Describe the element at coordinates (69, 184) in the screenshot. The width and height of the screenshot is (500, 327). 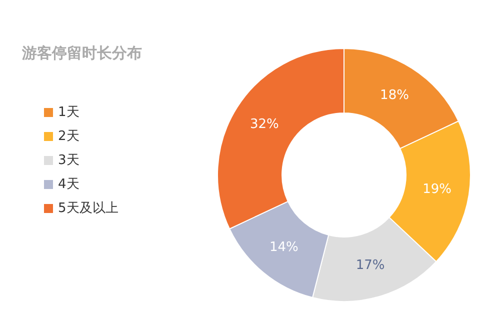
I see `legend-label: 4天` at that location.